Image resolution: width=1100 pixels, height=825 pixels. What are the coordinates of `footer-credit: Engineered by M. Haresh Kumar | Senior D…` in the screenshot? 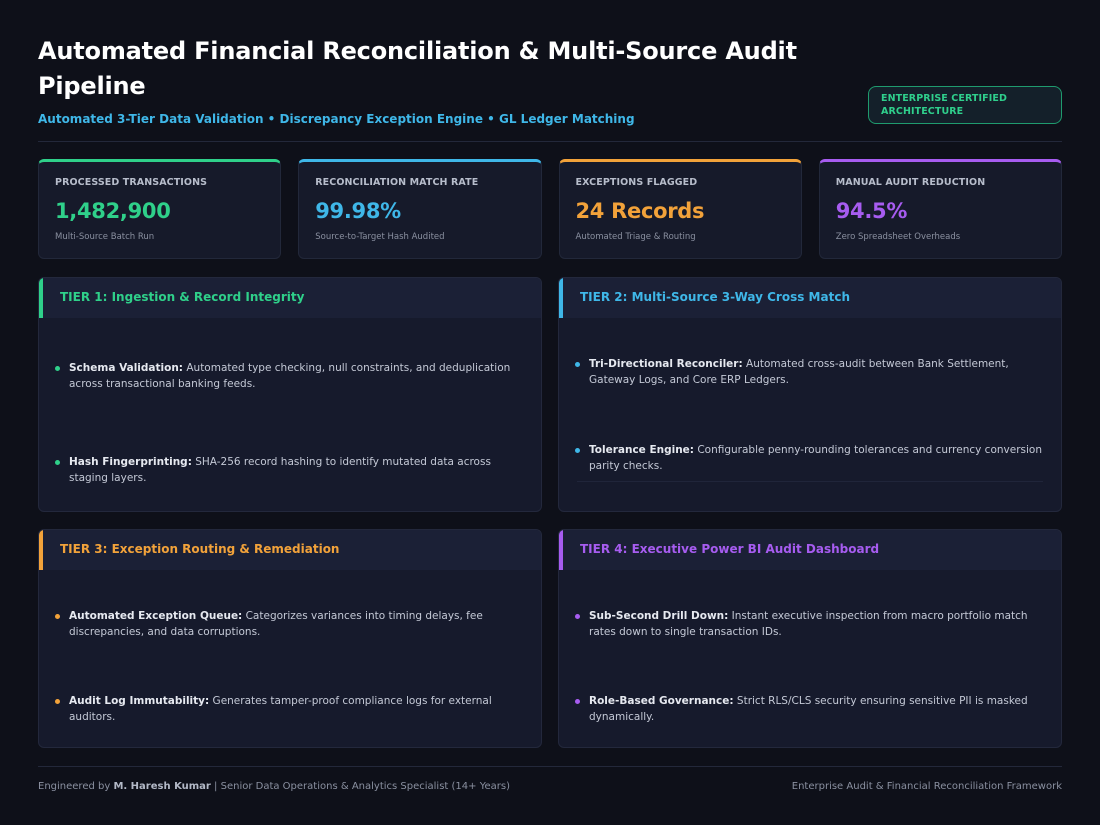 It's located at (274, 786).